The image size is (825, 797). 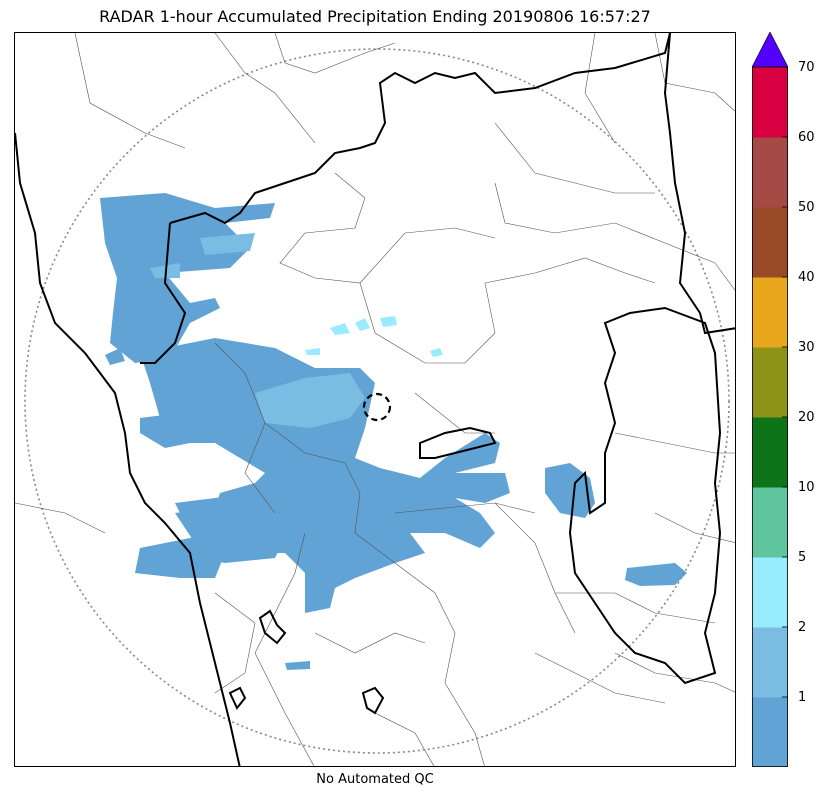 I want to click on colorbar-tick-label: 70, so click(x=806, y=67).